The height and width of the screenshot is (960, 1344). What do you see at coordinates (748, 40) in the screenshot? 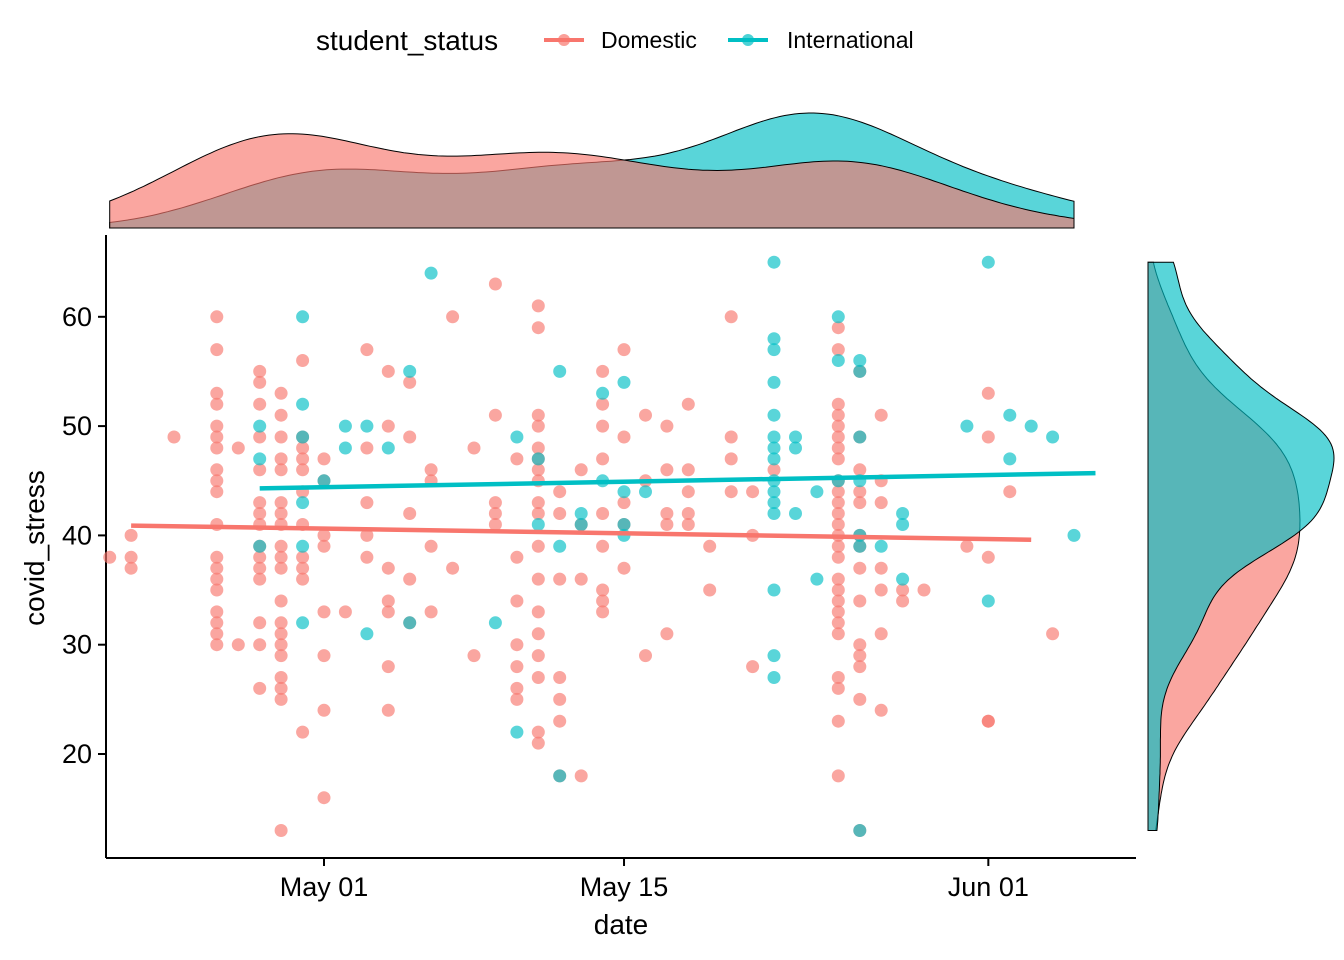
I see `legend-key-international-point` at bounding box center [748, 40].